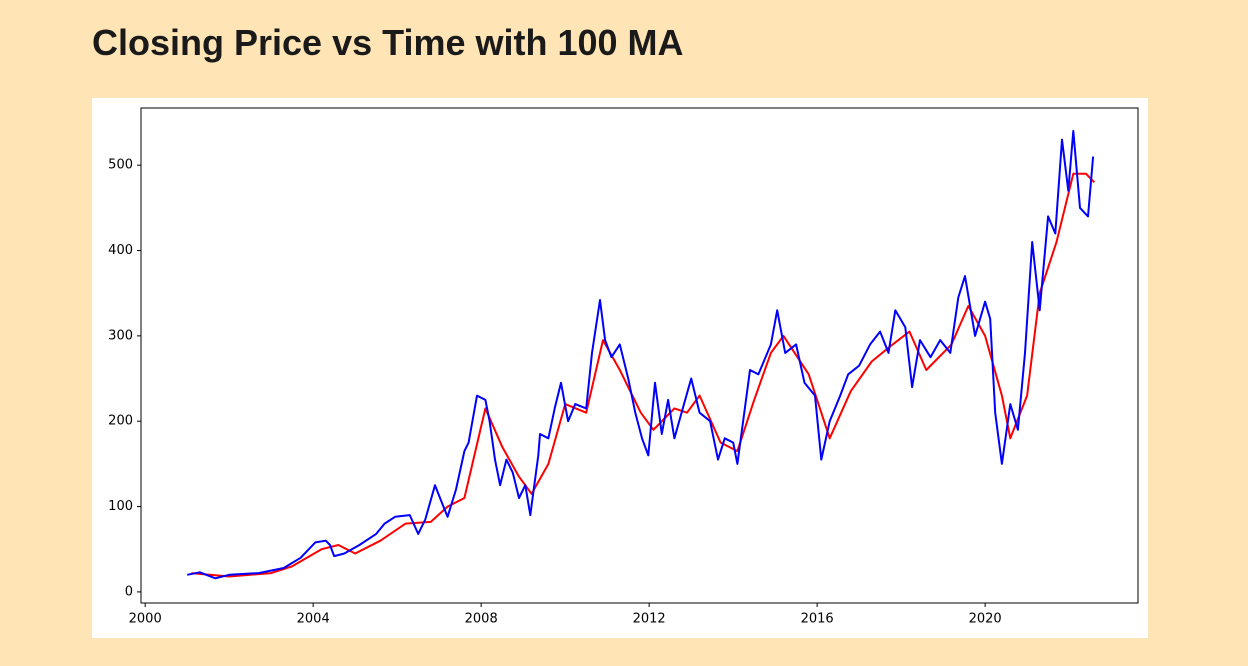 Image resolution: width=1248 pixels, height=666 pixels. I want to click on y-tick-label: 0, so click(129, 591).